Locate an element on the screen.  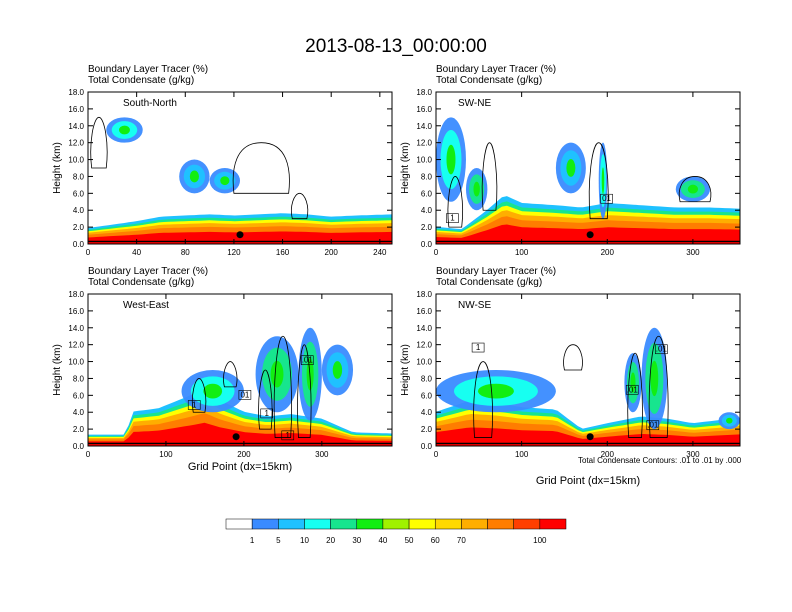
colorbar-label-6: 50 is located at coordinates (409, 540).